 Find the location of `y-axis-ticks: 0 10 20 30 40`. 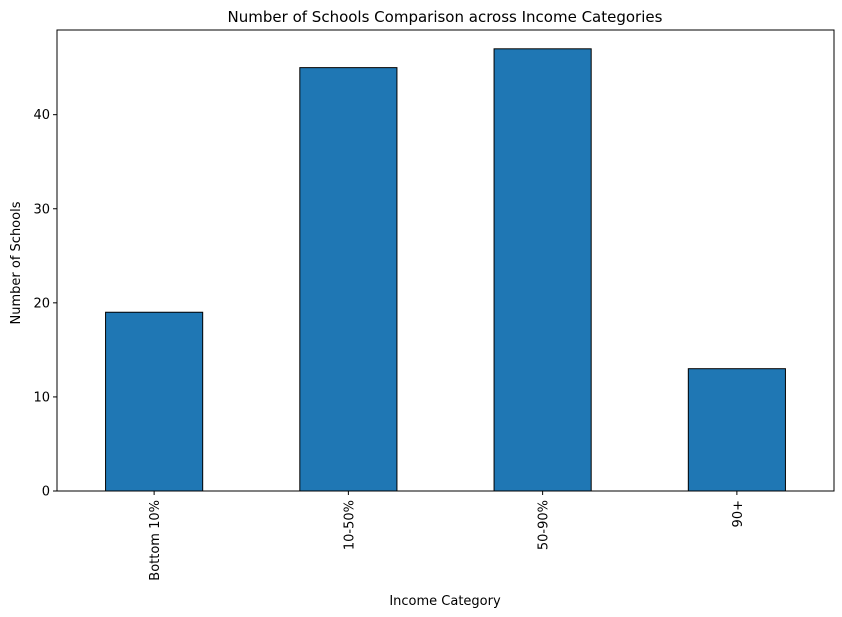

y-axis-ticks: 0 10 20 30 40 is located at coordinates (45, 304).